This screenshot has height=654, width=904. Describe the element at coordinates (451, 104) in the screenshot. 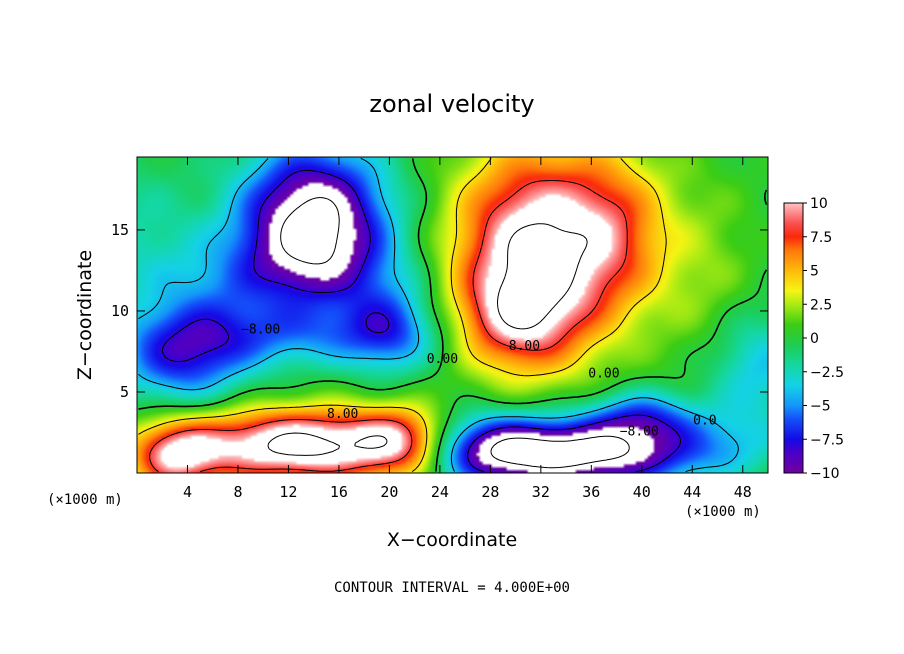

I see `chart-title: zonal velocity` at that location.